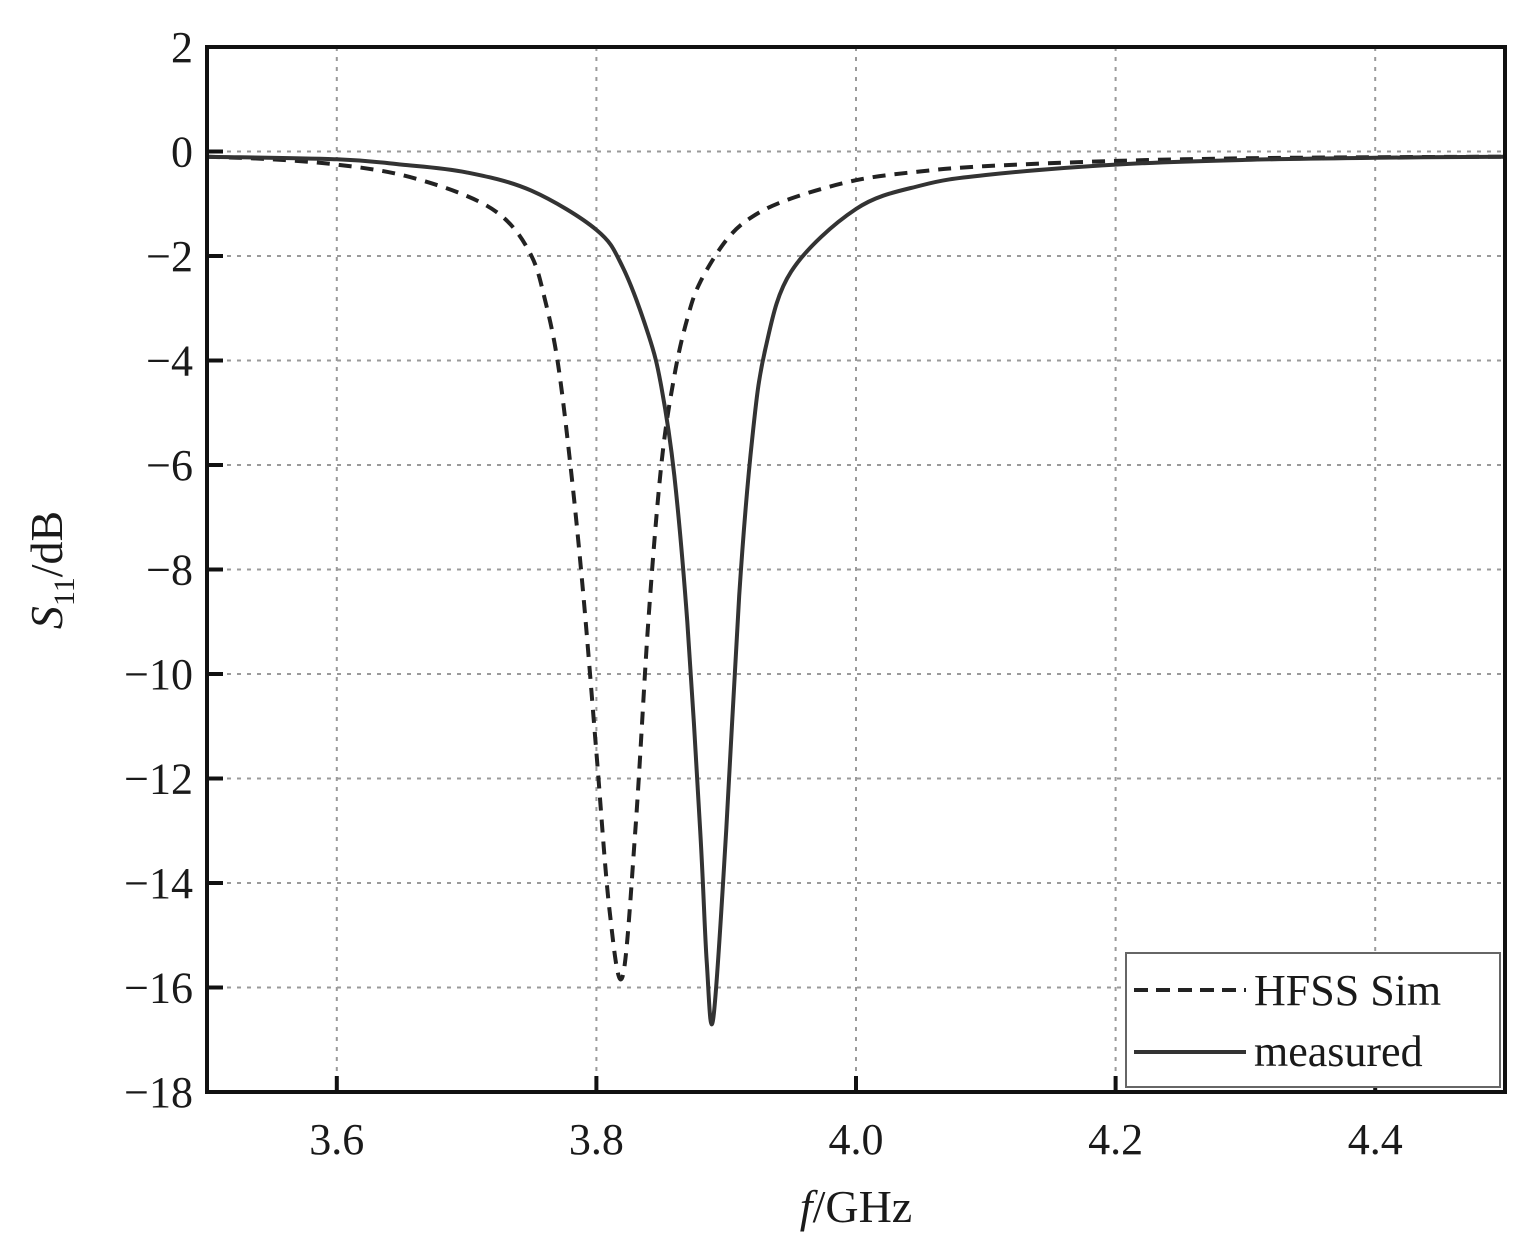 The height and width of the screenshot is (1239, 1531). Describe the element at coordinates (169, 570) in the screenshot. I see `y-tick-label: −8` at that location.